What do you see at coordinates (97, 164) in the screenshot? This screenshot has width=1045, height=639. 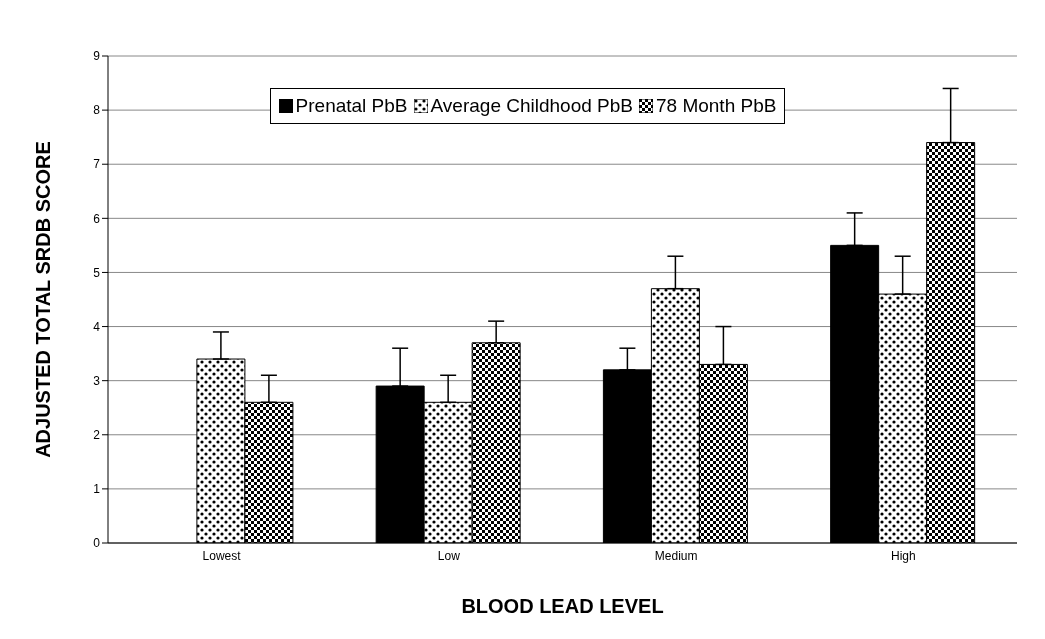 I see `y-tick-label: 7` at bounding box center [97, 164].